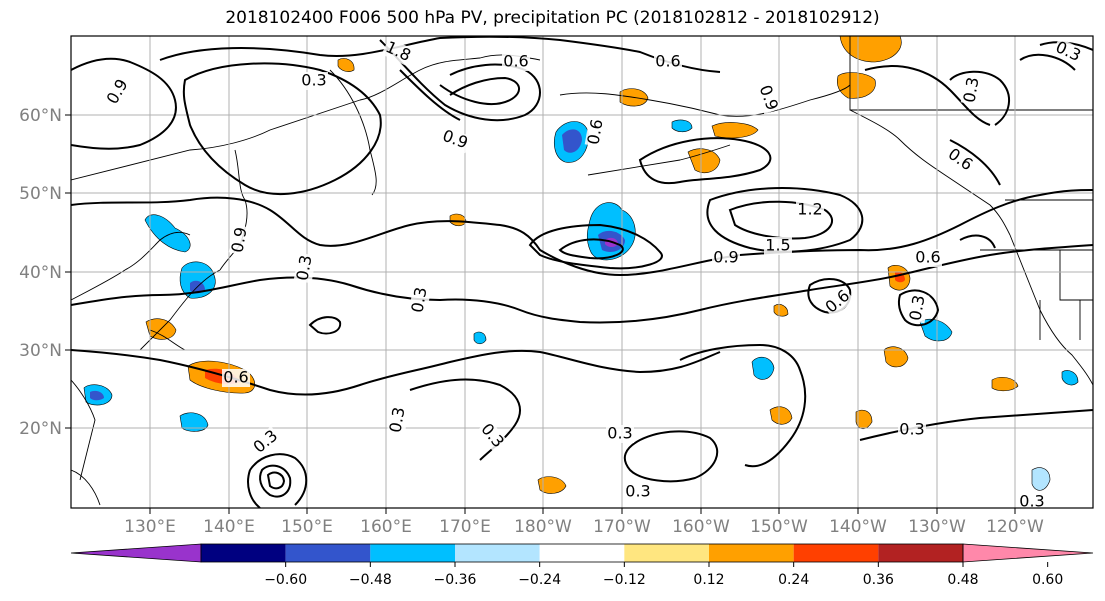 The width and height of the screenshot is (1105, 601). What do you see at coordinates (465, 527) in the screenshot?
I see `lon-label-170e: 170°E` at bounding box center [465, 527].